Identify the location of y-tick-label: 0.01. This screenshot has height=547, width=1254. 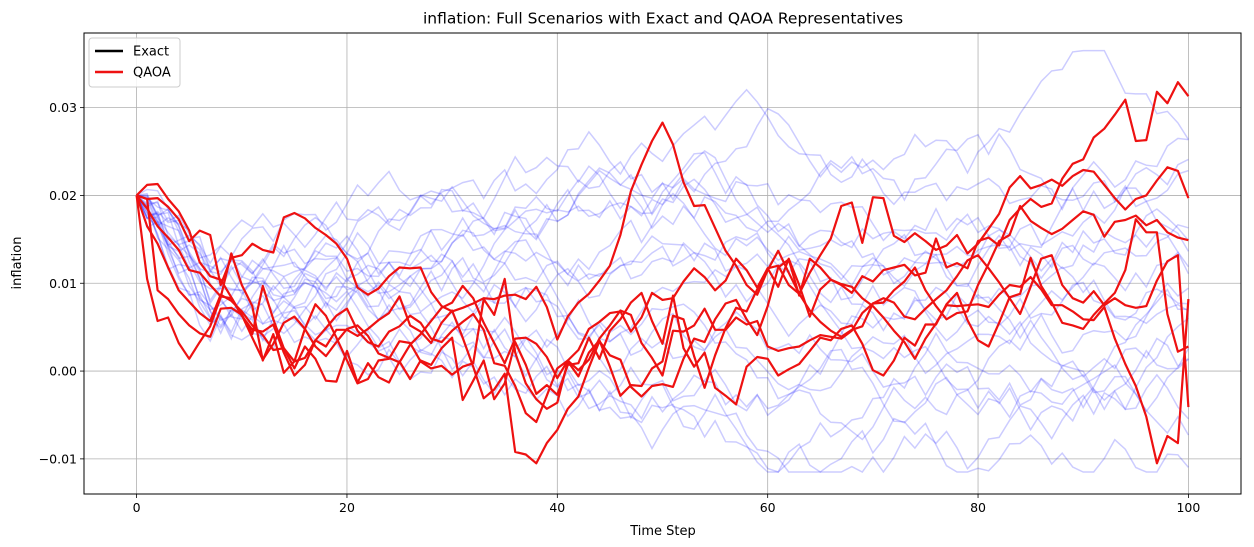
(63, 283).